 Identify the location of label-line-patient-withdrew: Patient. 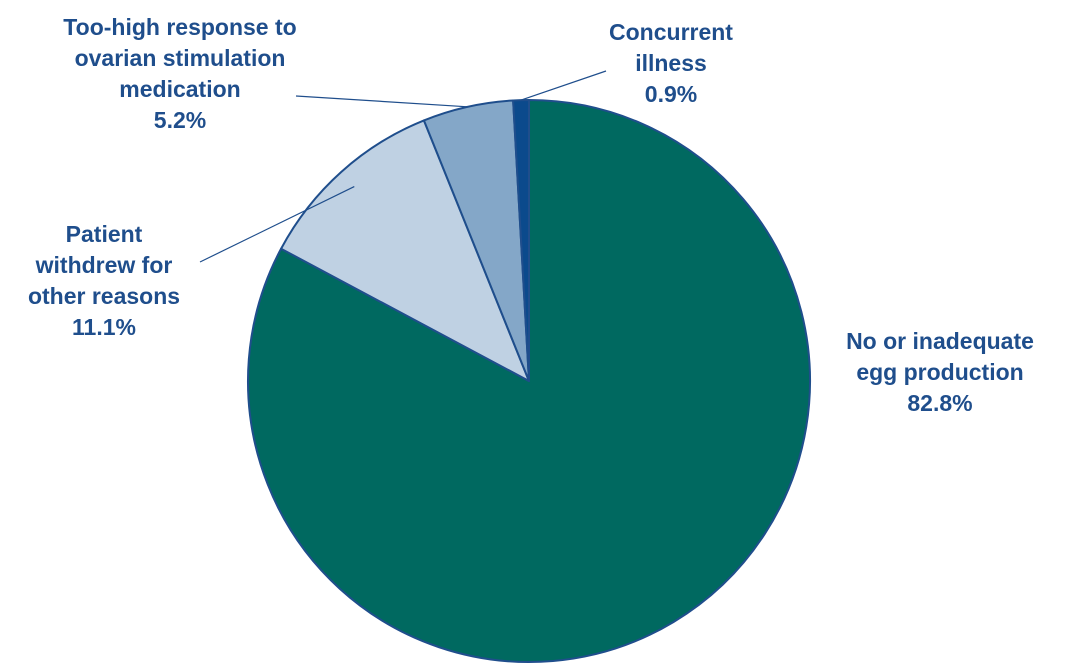
(104, 234).